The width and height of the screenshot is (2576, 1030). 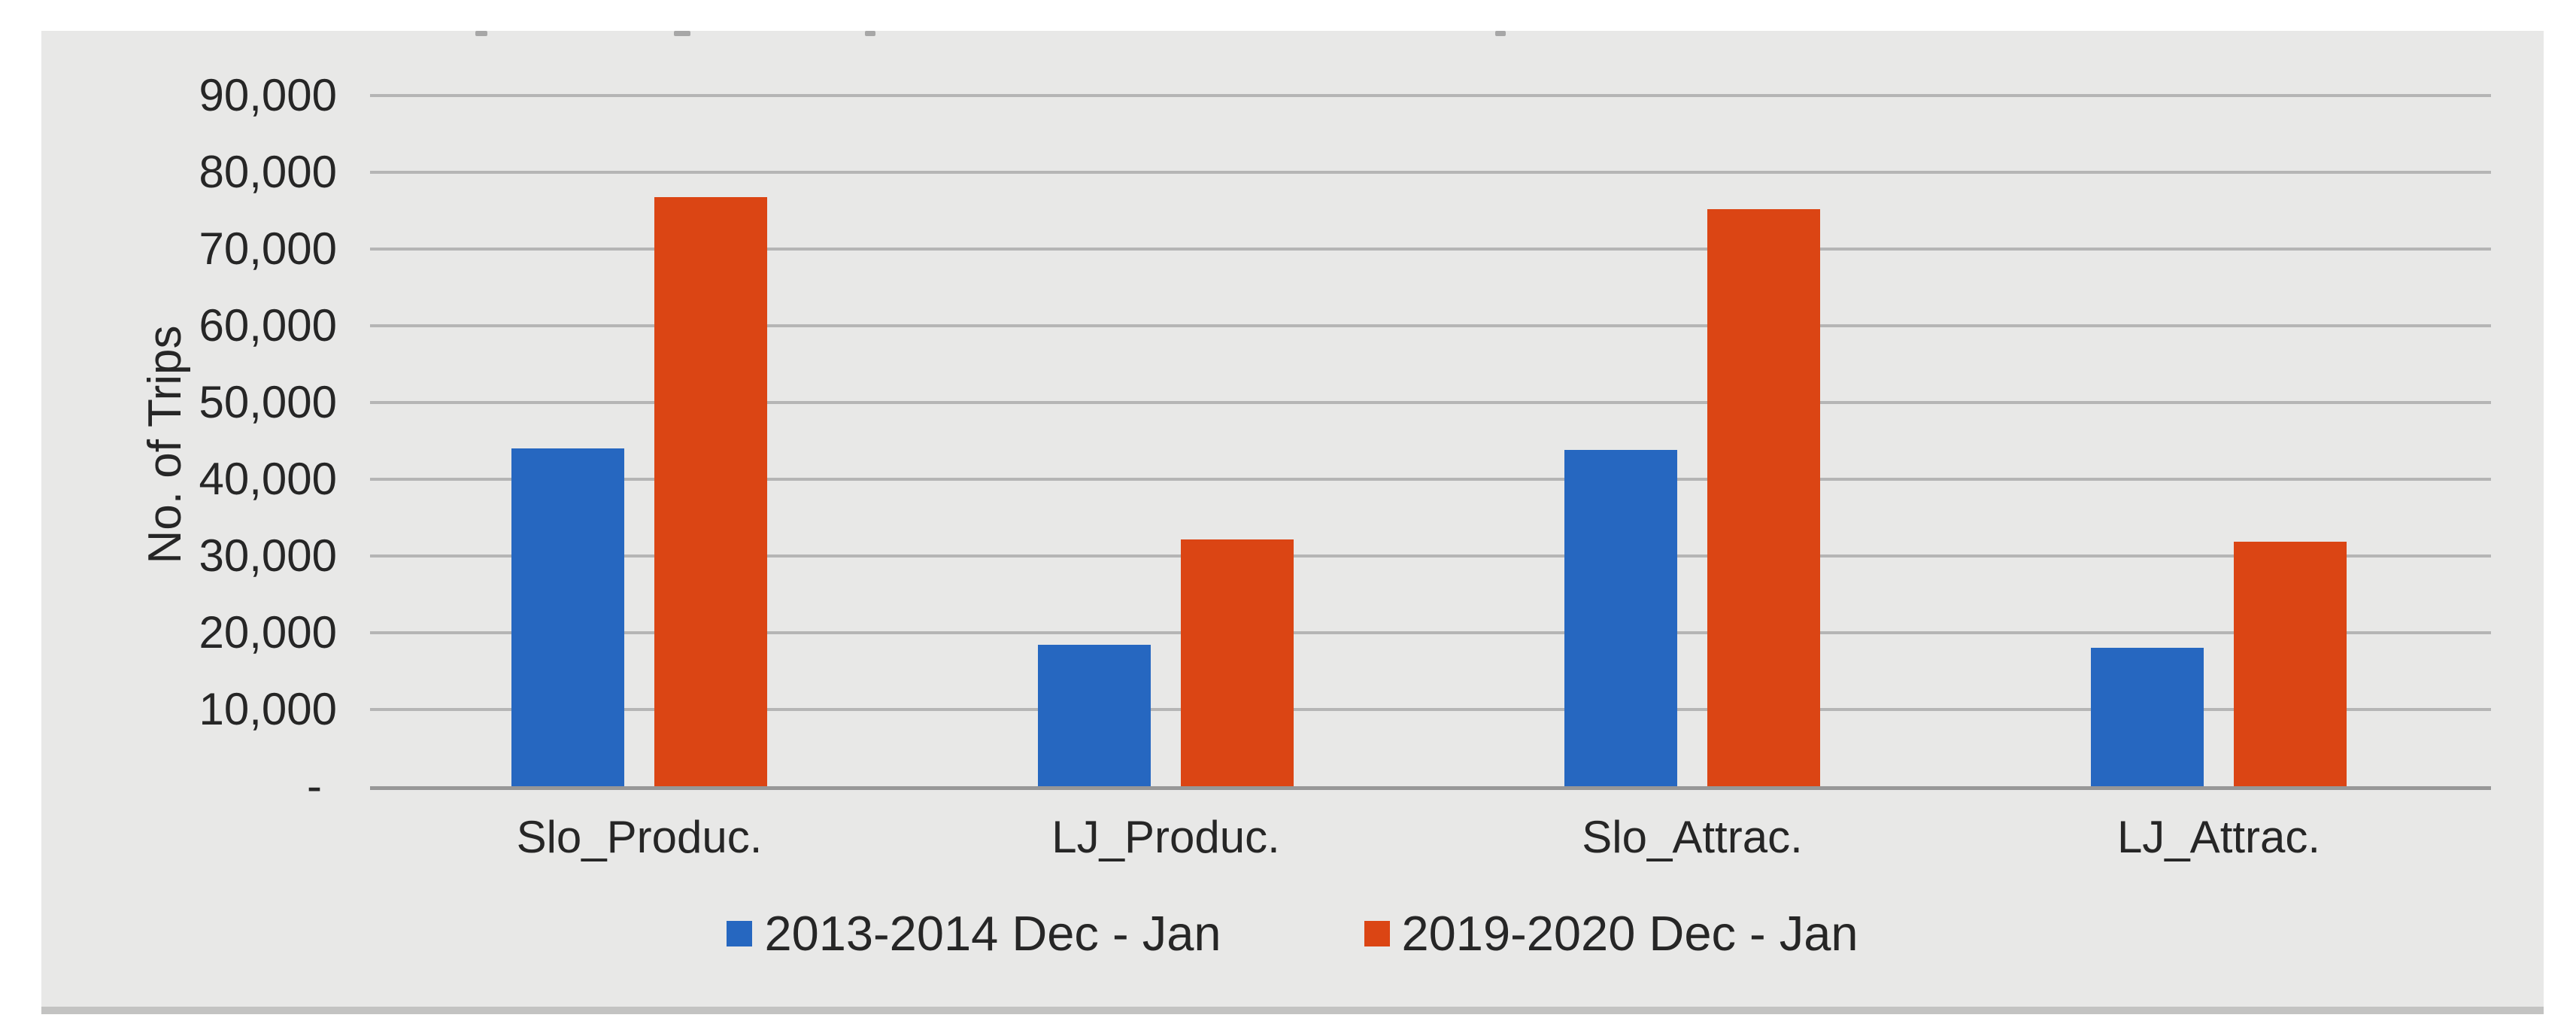 I want to click on x-category-label: LJ_Produc., so click(x=1165, y=837).